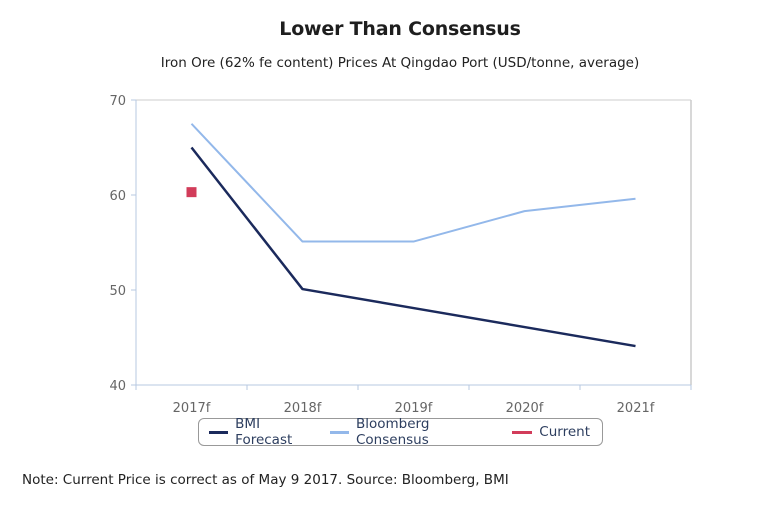 The height and width of the screenshot is (529, 766). I want to click on x-tick-label: 2021f, so click(636, 408).